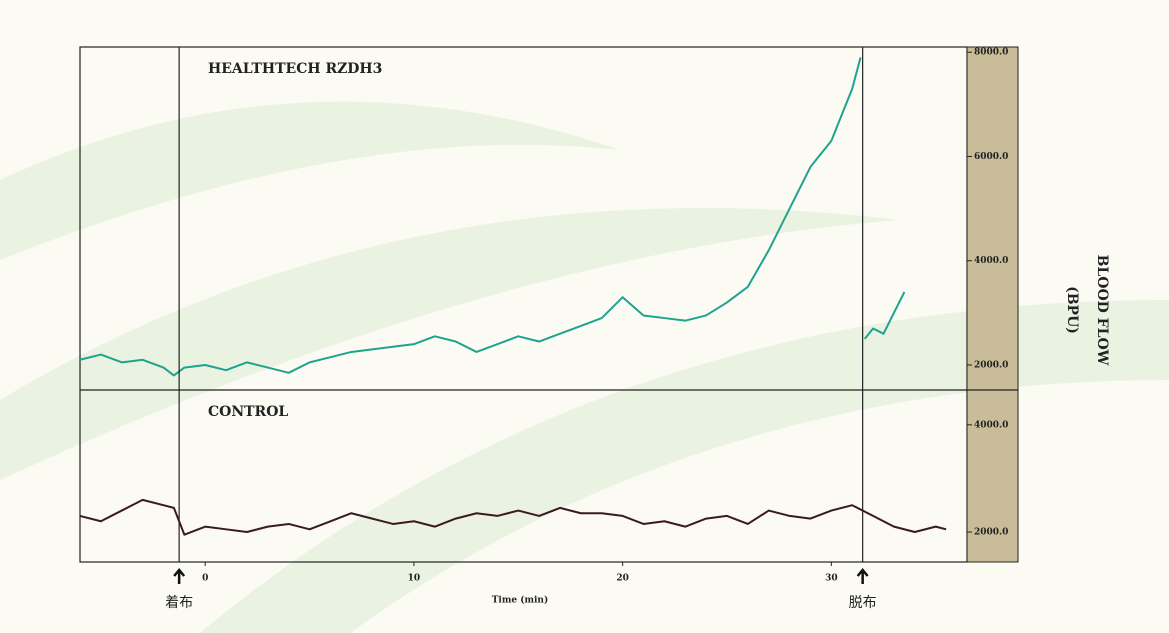  I want to click on y-tick-label: 6000.0, so click(991, 157).